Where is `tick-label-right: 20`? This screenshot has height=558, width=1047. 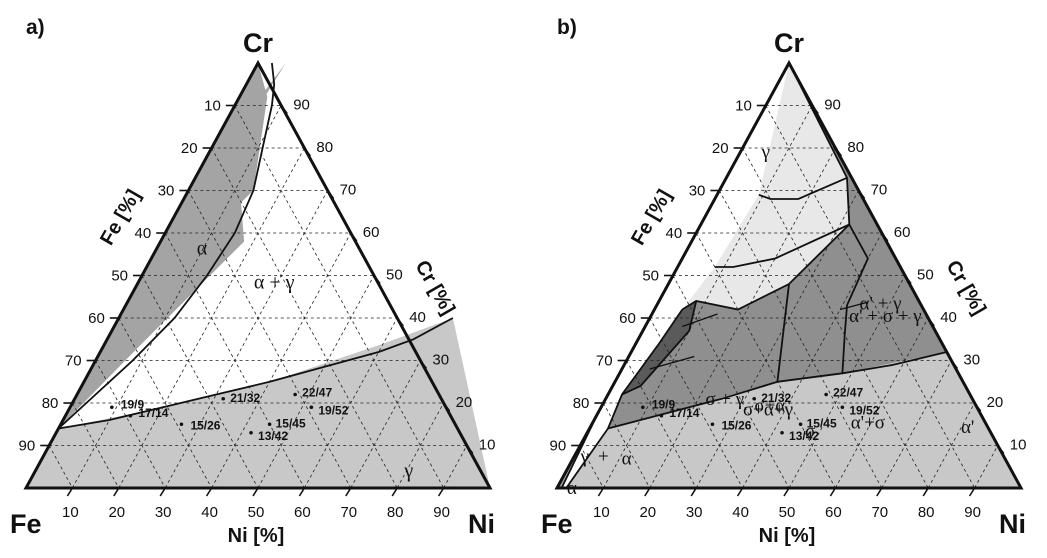 tick-label-right: 20 is located at coordinates (464, 402).